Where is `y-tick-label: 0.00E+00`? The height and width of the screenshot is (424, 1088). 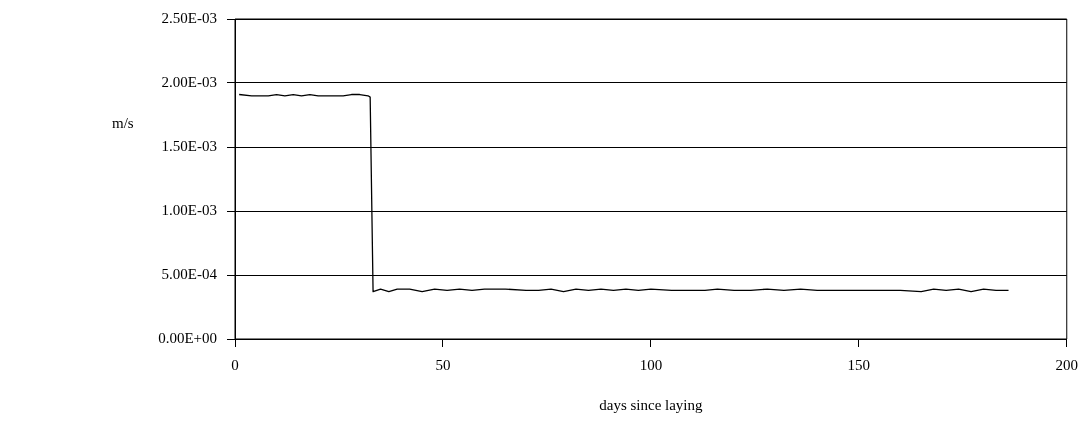
y-tick-label: 0.00E+00 is located at coordinates (187, 337).